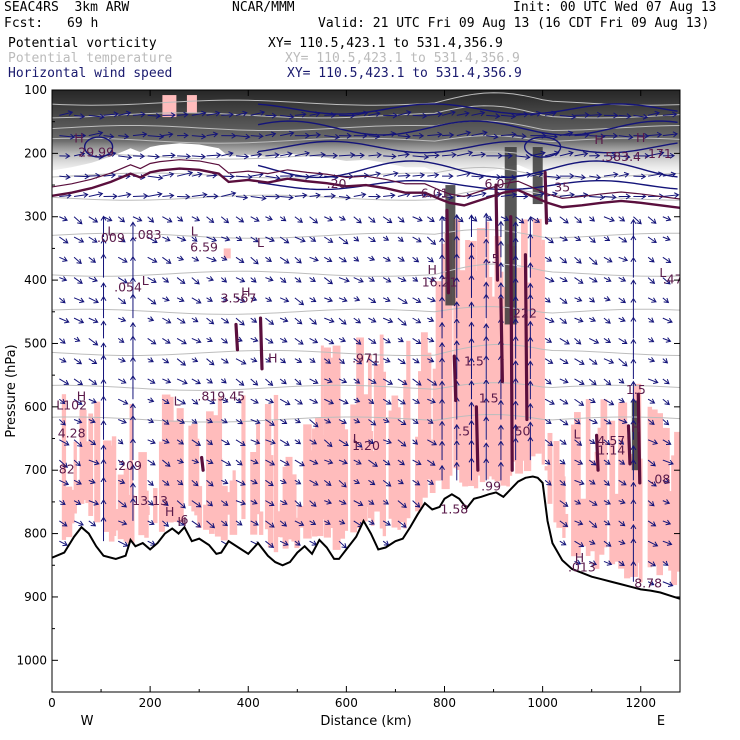 The width and height of the screenshot is (740, 740). I want to click on pv-value-label: .819.45, so click(221, 396).